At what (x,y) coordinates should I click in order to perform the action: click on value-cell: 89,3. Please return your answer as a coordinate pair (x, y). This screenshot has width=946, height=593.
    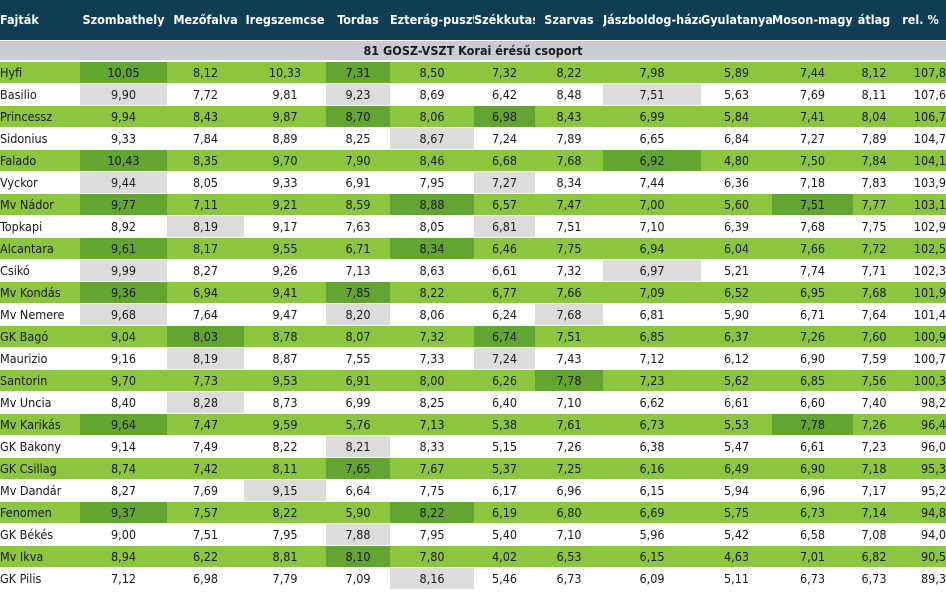
    Looking at the image, I should click on (920, 578).